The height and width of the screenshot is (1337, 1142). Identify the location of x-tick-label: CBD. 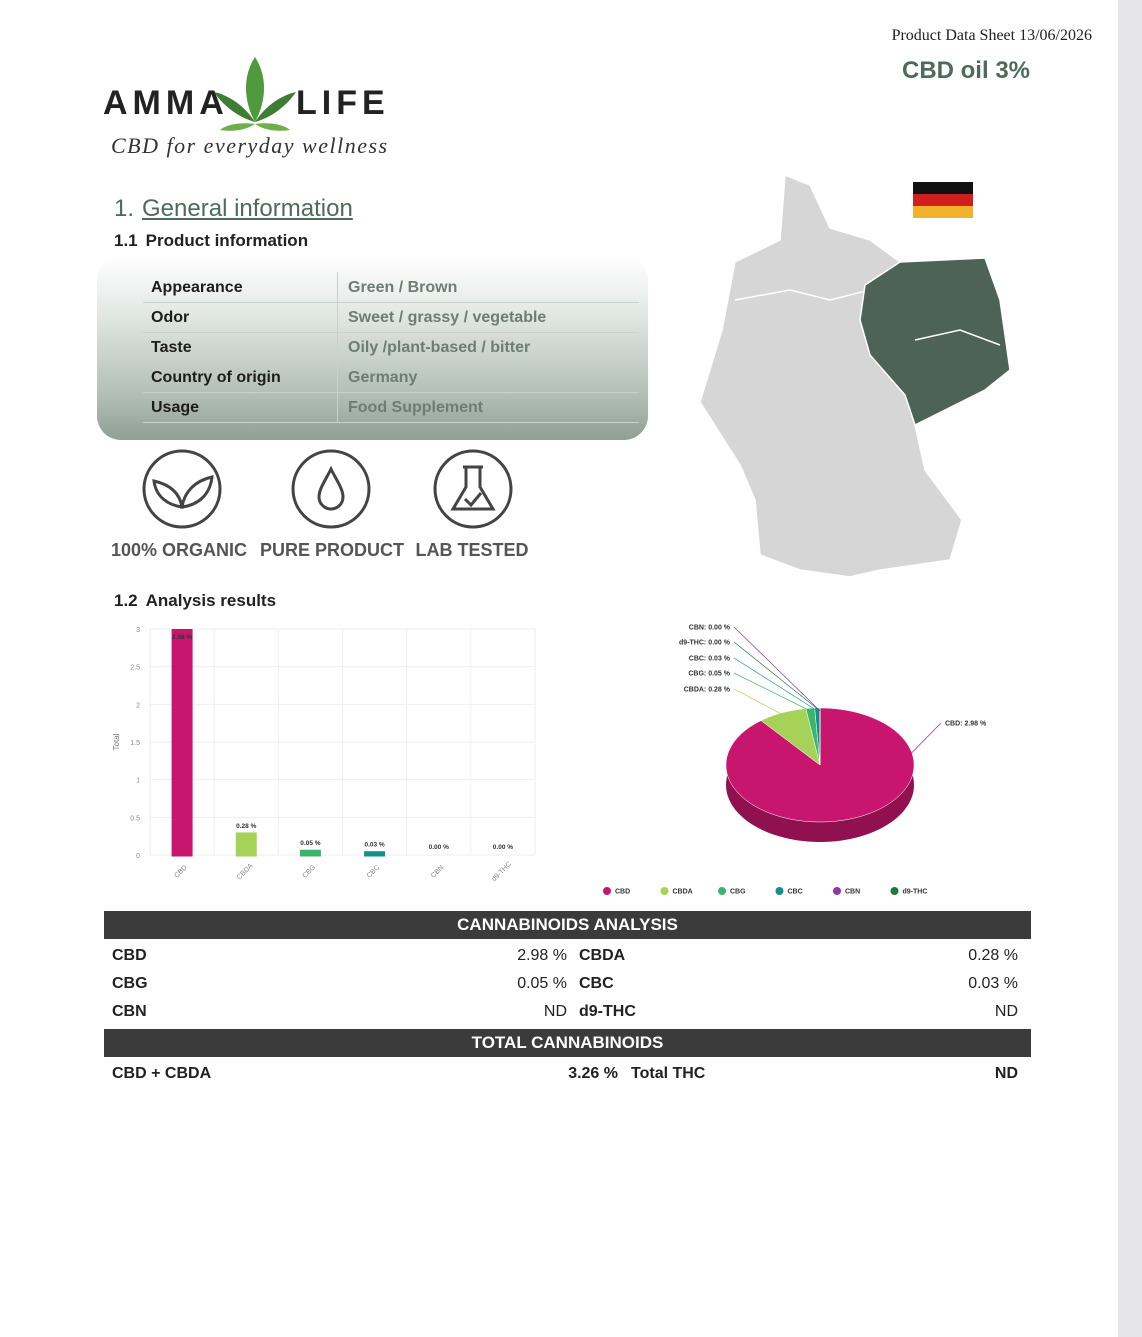
(180, 871).